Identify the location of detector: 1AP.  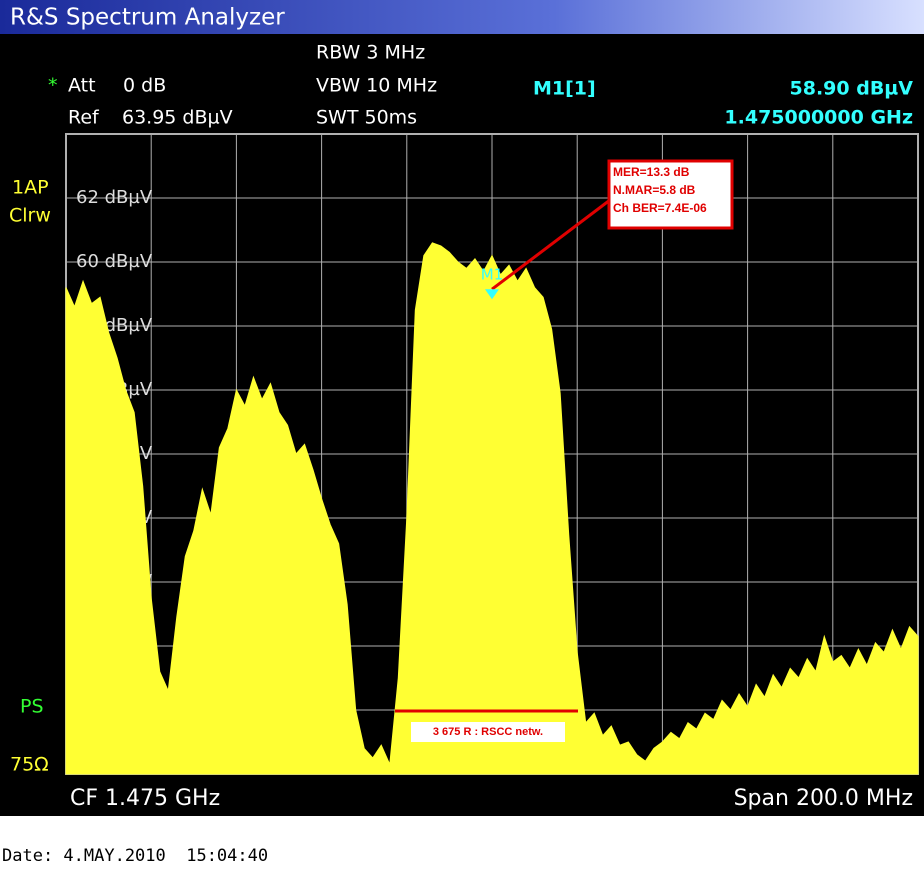
(30, 188).